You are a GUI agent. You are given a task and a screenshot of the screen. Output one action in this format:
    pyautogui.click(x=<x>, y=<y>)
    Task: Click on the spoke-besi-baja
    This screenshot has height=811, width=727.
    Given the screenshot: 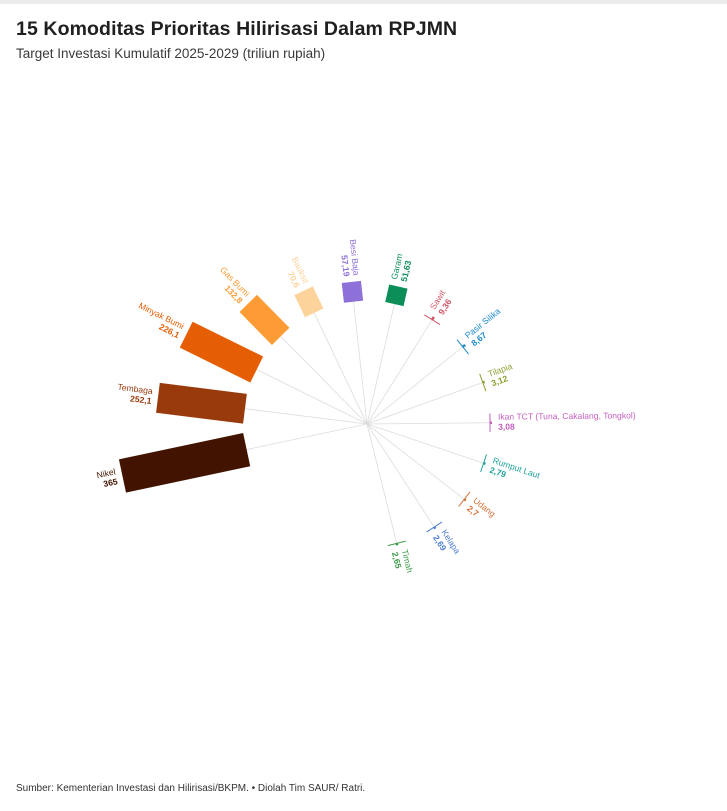 What is the action you would take?
    pyautogui.click(x=360, y=363)
    